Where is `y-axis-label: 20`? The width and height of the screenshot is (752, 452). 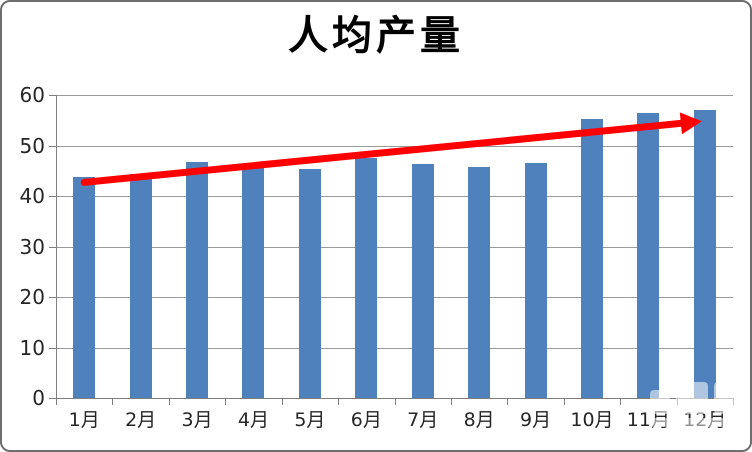
y-axis-label: 20 is located at coordinates (32, 297).